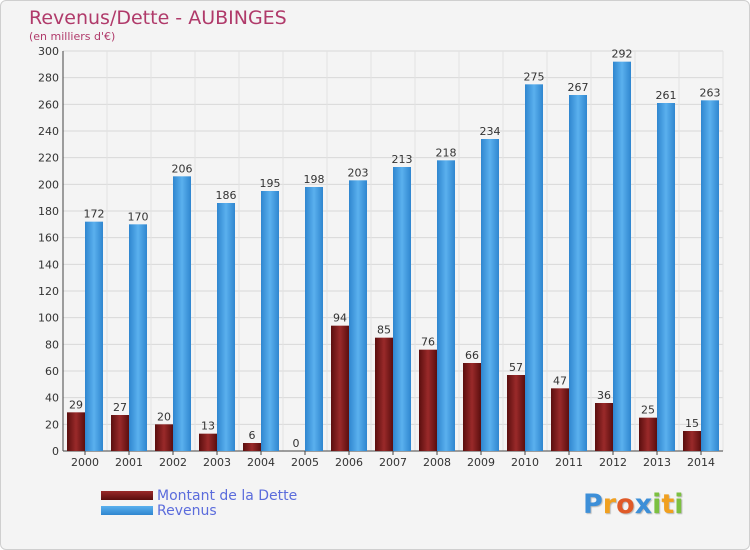  I want to click on x-tick-label: 2002, so click(173, 462).